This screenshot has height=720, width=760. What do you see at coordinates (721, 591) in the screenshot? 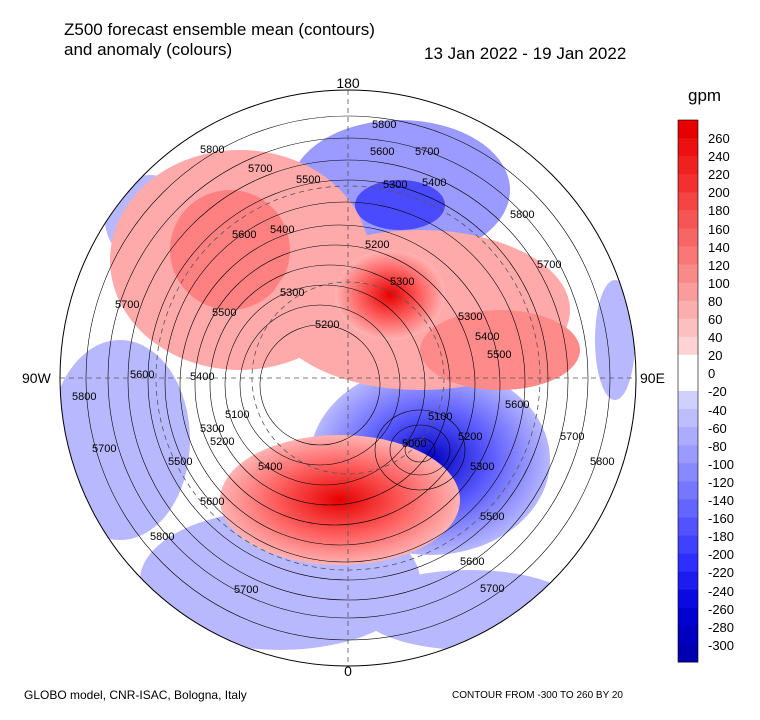
I see `colorbar-tick-label: -240` at bounding box center [721, 591].